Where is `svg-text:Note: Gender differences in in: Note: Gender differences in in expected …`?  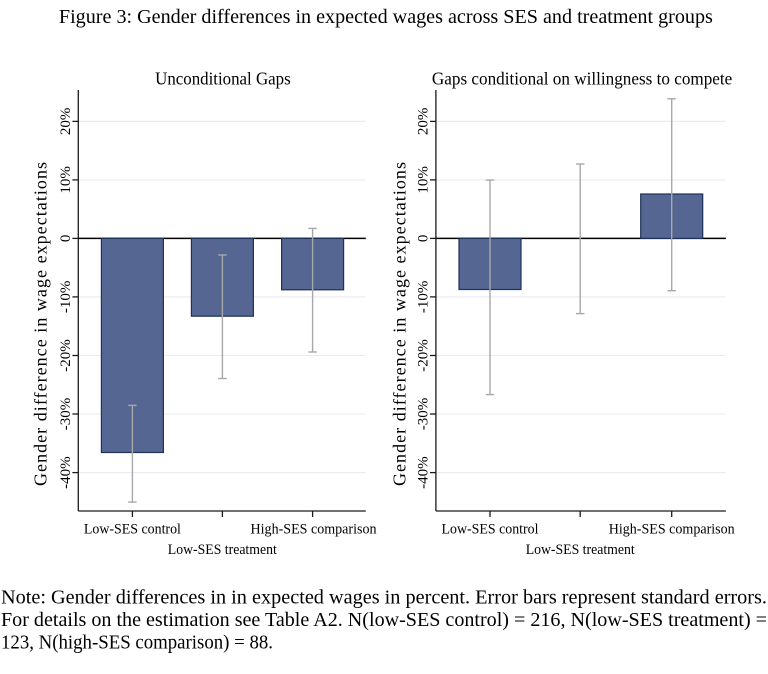
svg-text:Note: Gender differences in in: Note: Gender differences in in expected … is located at coordinates (384, 598).